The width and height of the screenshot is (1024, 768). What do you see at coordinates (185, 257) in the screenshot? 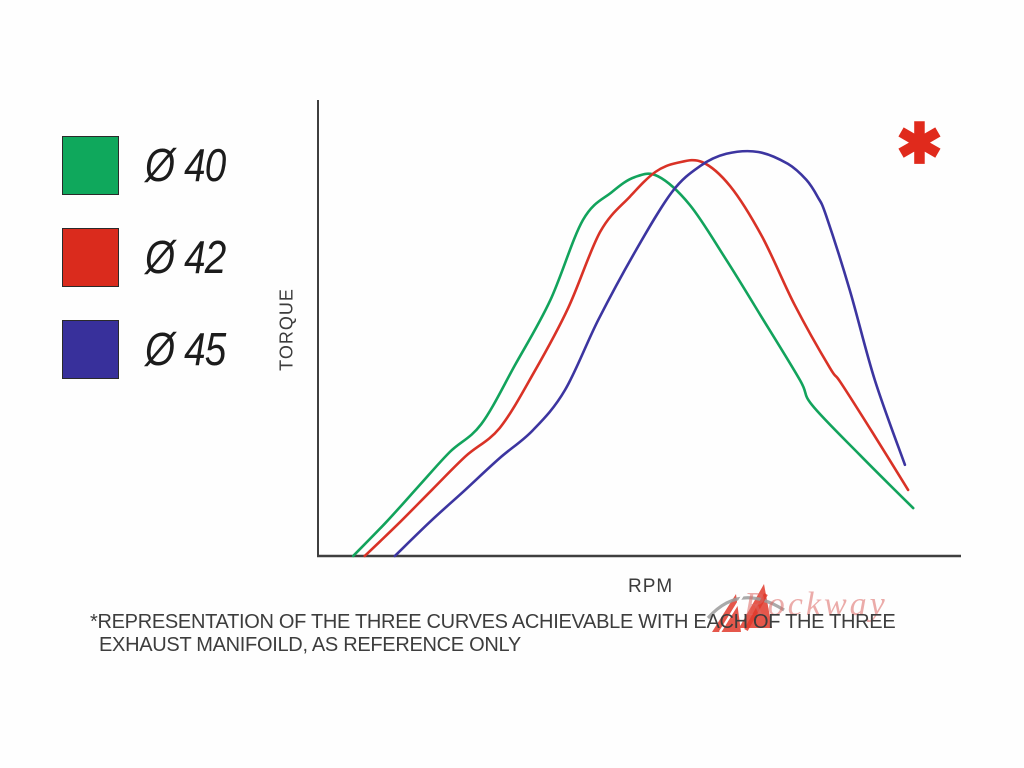
I see `legend-label-d42: Ø 42` at bounding box center [185, 257].